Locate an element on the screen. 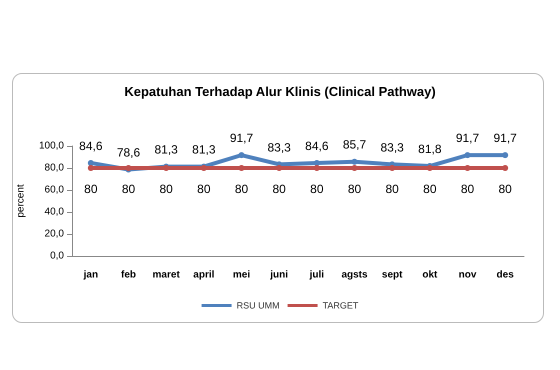  y-tick-label: 0,0 is located at coordinates (57, 256).